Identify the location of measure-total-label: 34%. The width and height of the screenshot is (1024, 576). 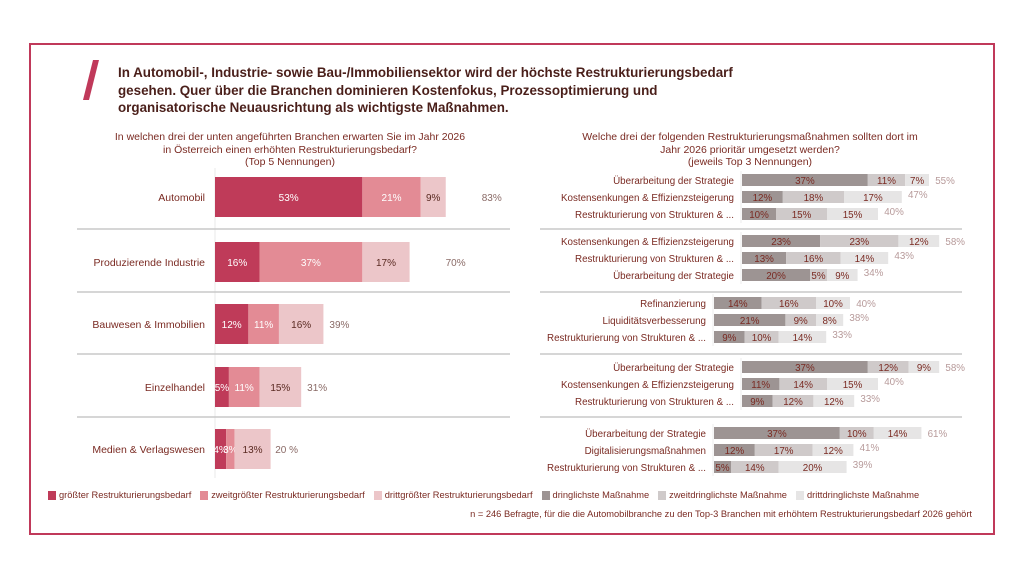
(874, 273).